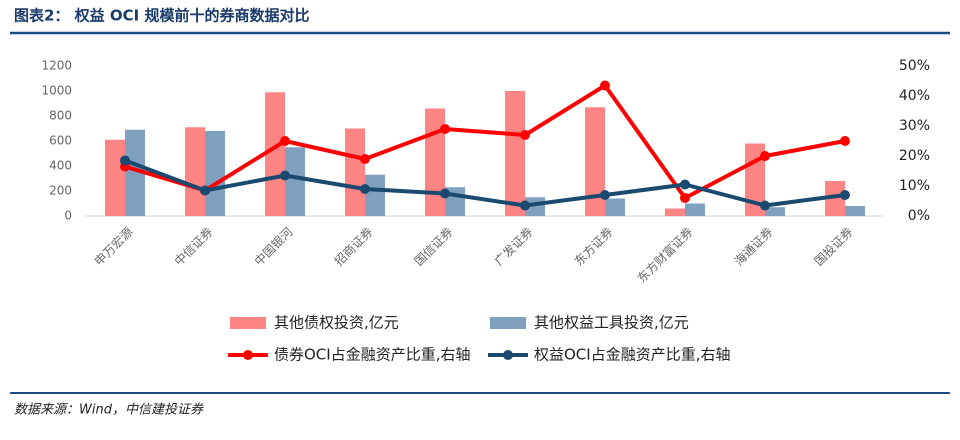 The height and width of the screenshot is (440, 960). Describe the element at coordinates (611, 323) in the screenshot. I see `legend-label: 其他权益工具投资,亿元` at that location.